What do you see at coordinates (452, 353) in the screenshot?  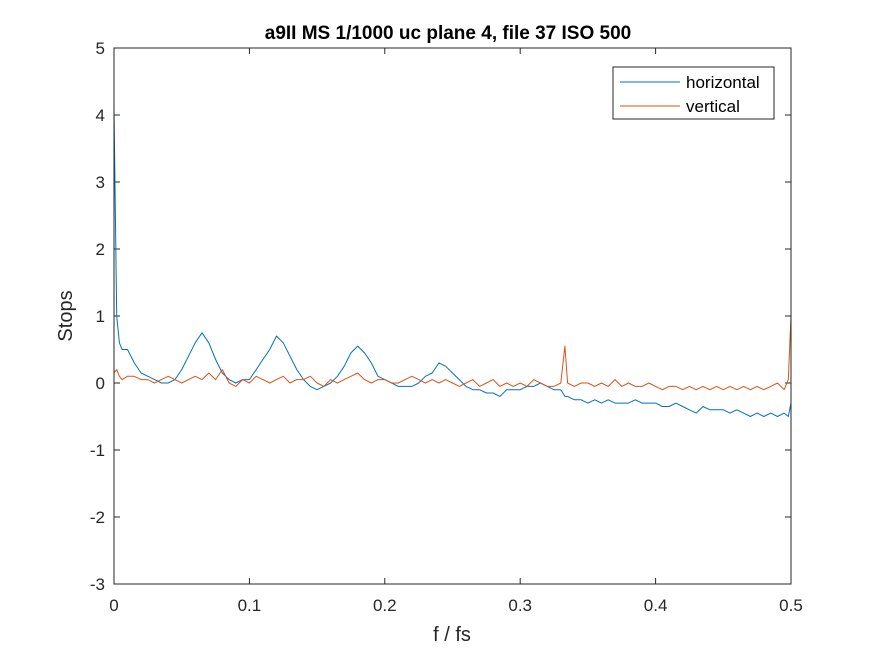 I see `series-line-vertical` at bounding box center [452, 353].